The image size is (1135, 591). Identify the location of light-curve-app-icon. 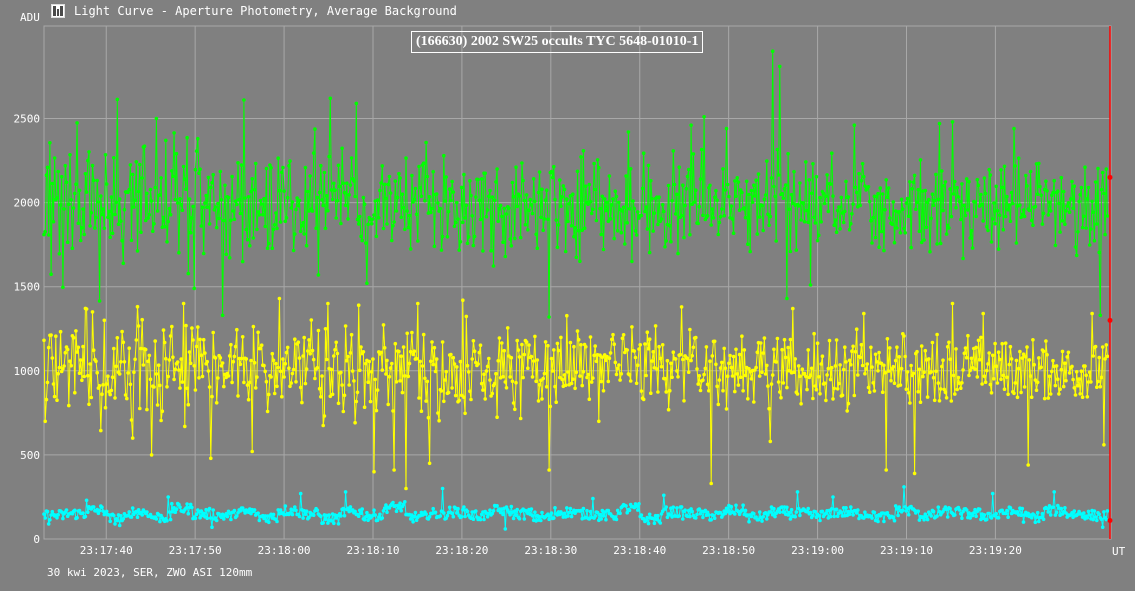
(58, 11).